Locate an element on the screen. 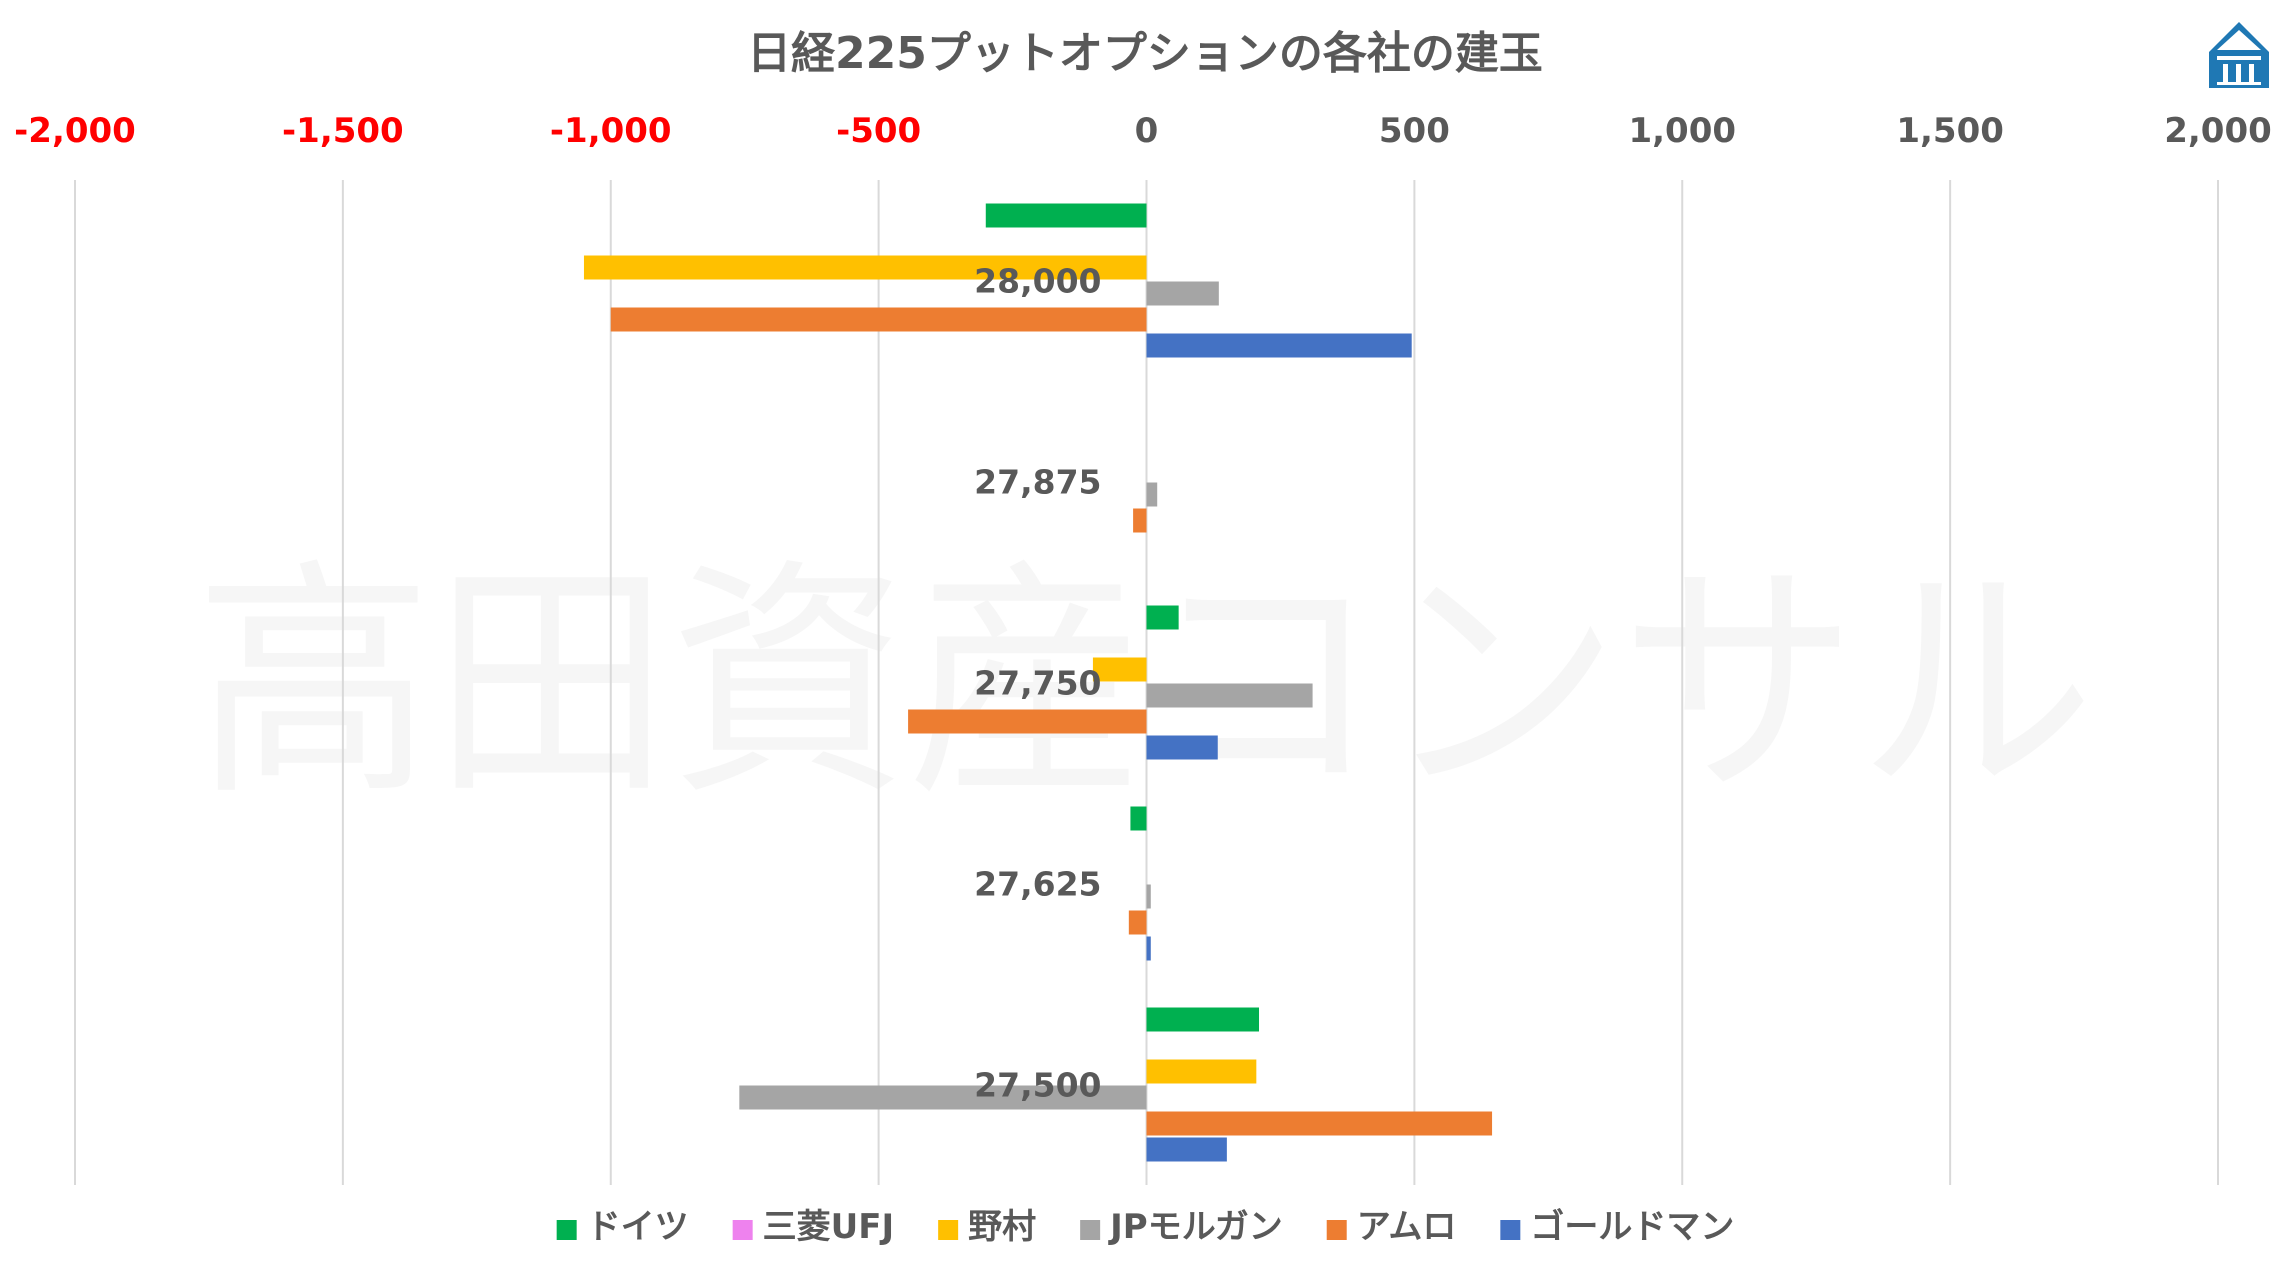 This screenshot has height=1285, width=2291. category-label: 27,750 is located at coordinates (1037, 683).